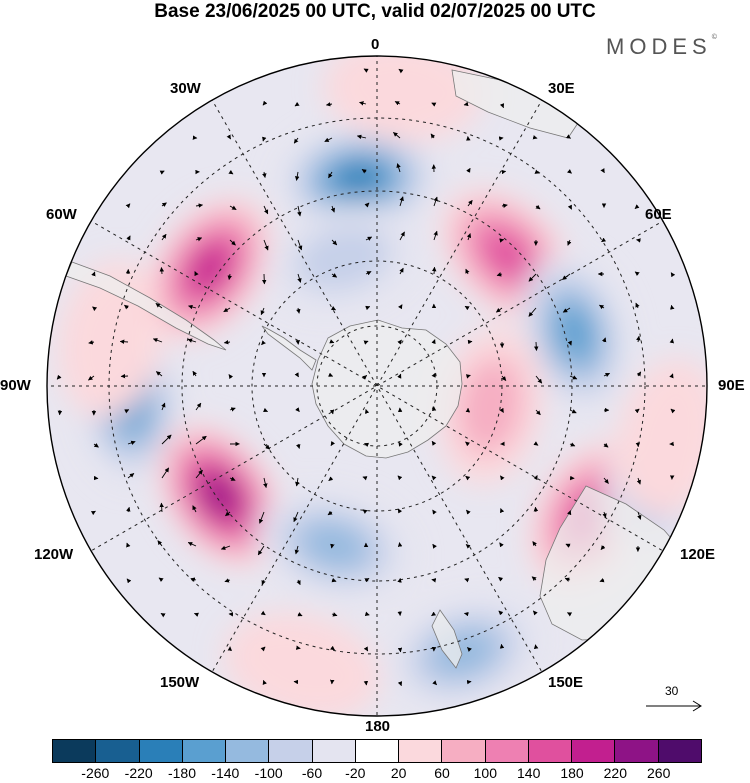 The image size is (750, 783). Describe the element at coordinates (61, 214) in the screenshot. I see `meridian-label-60w: 60W` at that location.